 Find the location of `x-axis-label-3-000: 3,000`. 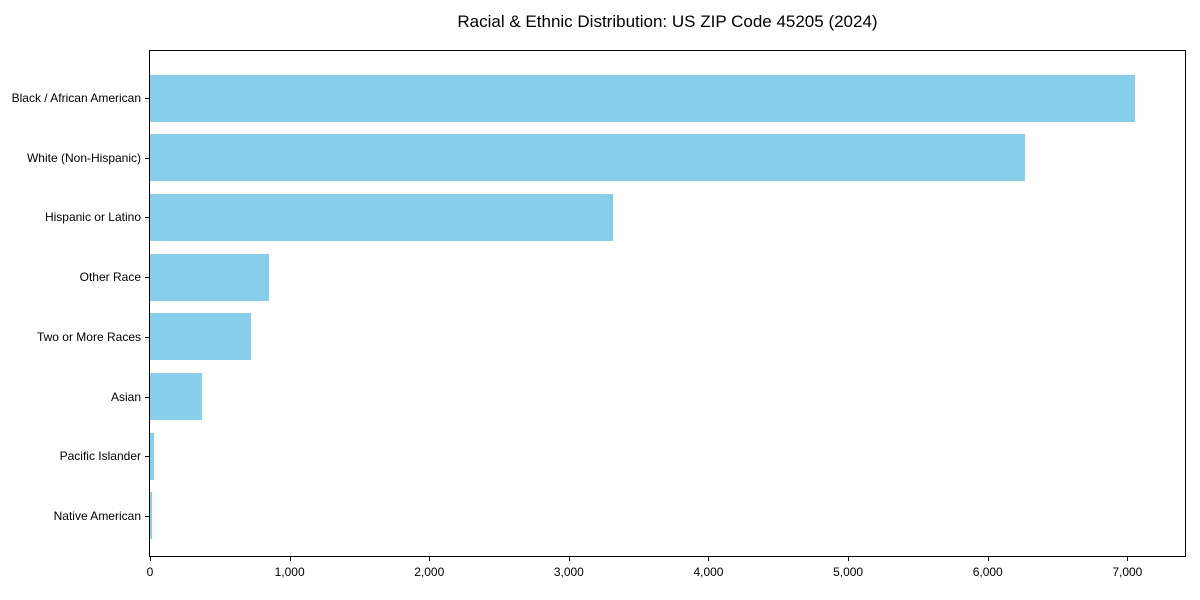

x-axis-label-3-000: 3,000 is located at coordinates (568, 572).